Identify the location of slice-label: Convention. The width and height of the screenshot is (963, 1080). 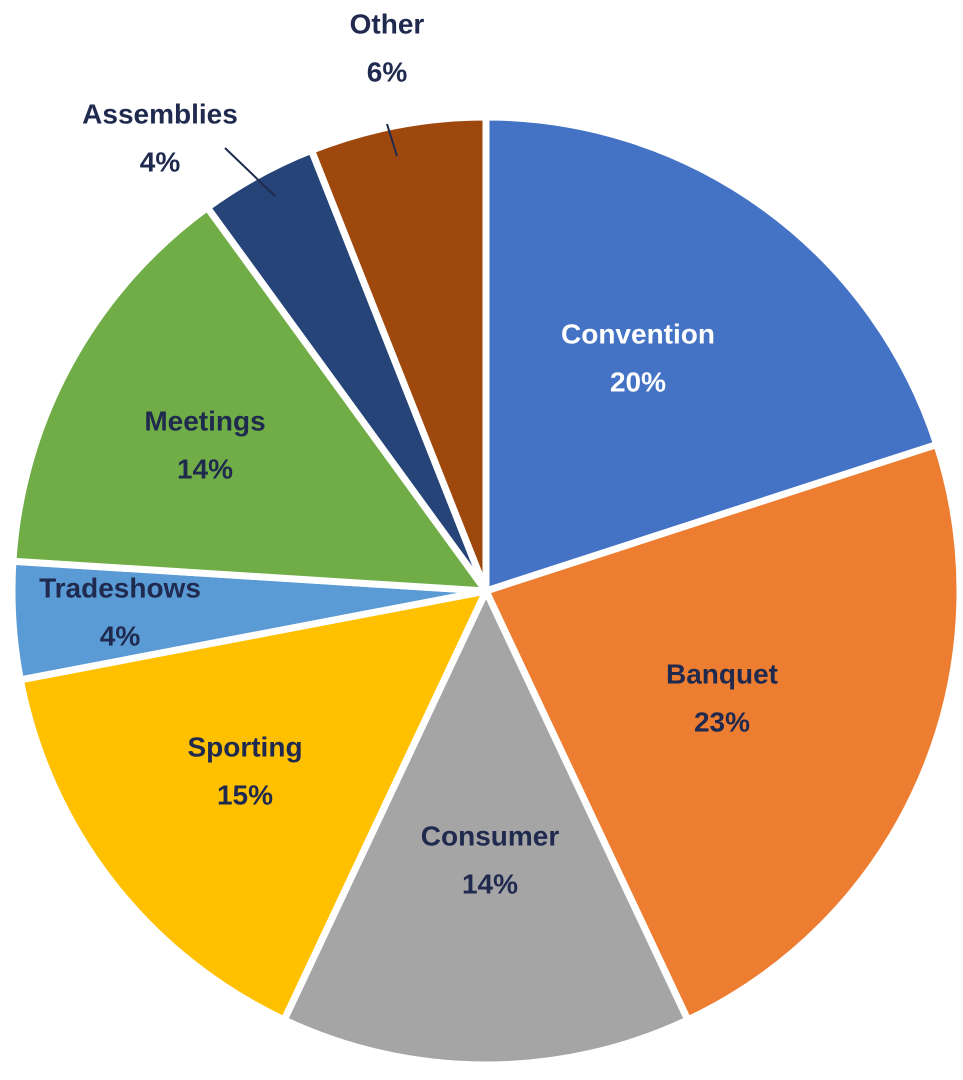
(638, 333).